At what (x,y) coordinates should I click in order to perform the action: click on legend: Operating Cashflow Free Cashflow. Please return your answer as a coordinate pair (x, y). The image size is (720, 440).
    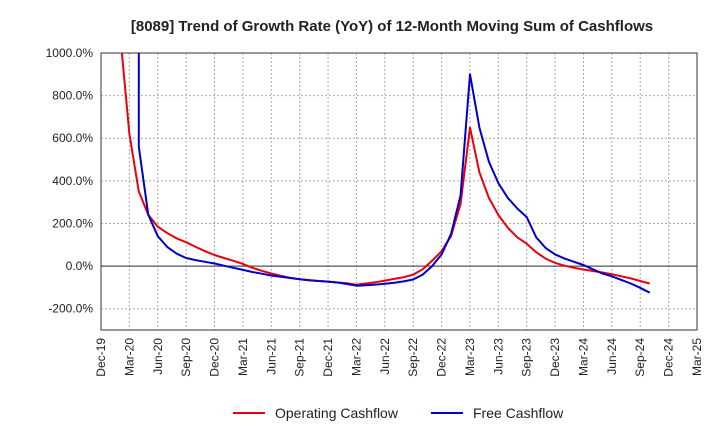
    Looking at the image, I should click on (398, 413).